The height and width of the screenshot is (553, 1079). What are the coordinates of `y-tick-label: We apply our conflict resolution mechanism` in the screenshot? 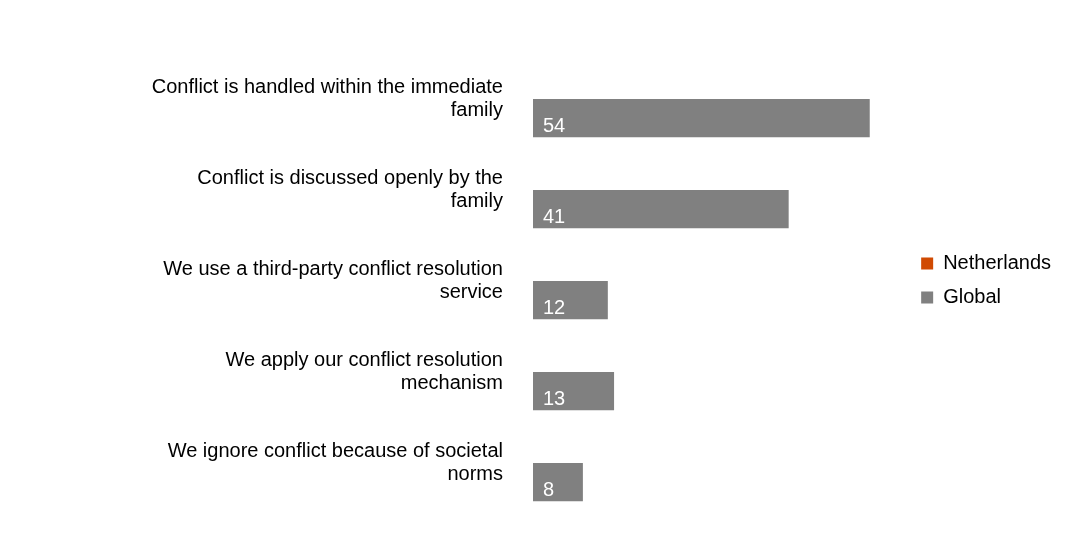 It's located at (364, 370).